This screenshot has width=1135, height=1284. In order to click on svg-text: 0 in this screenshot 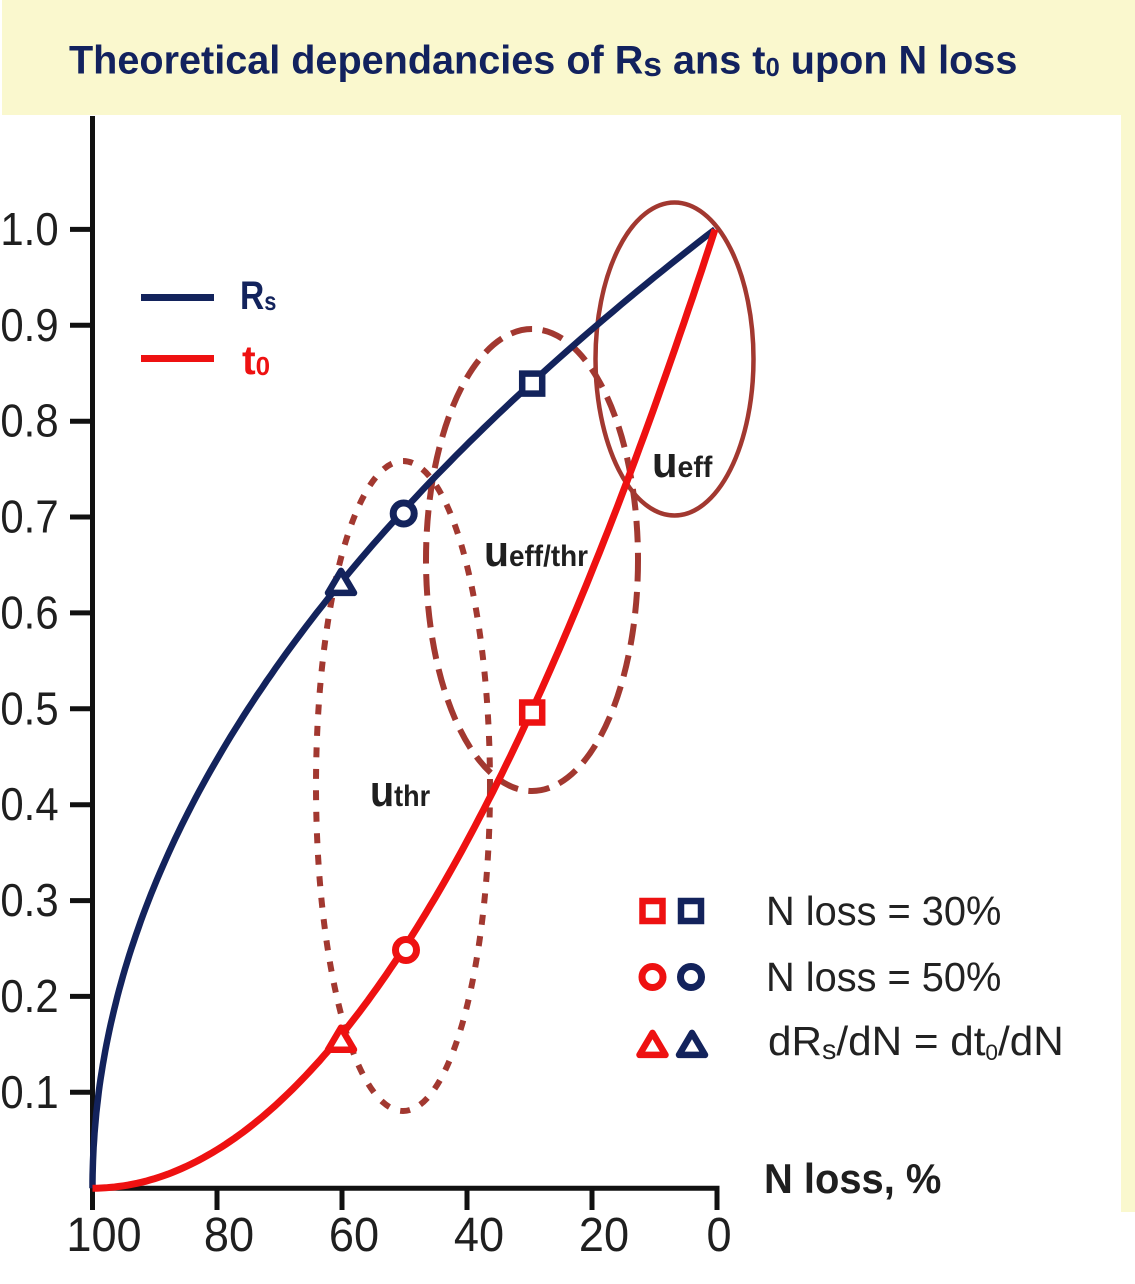, I will do `click(718, 1235)`.